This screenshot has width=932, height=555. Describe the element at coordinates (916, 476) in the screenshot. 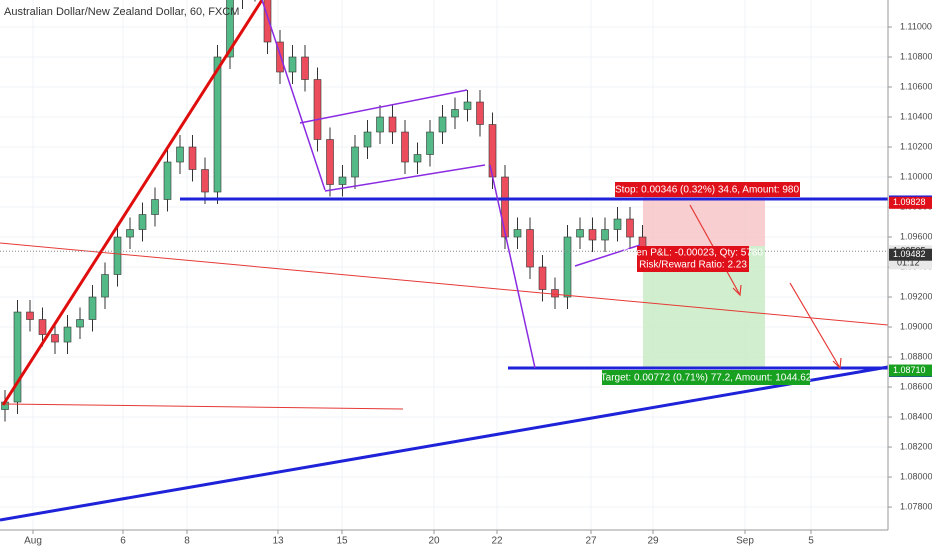

I see `y-tick-label: 1.08000` at that location.